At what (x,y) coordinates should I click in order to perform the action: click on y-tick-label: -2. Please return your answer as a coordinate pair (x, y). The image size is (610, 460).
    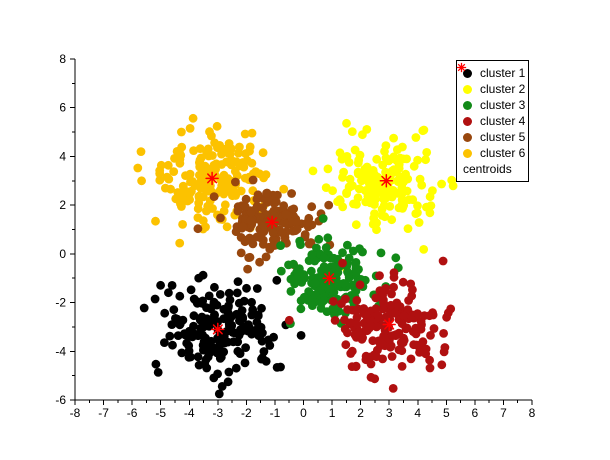
    Looking at the image, I should click on (60, 303).